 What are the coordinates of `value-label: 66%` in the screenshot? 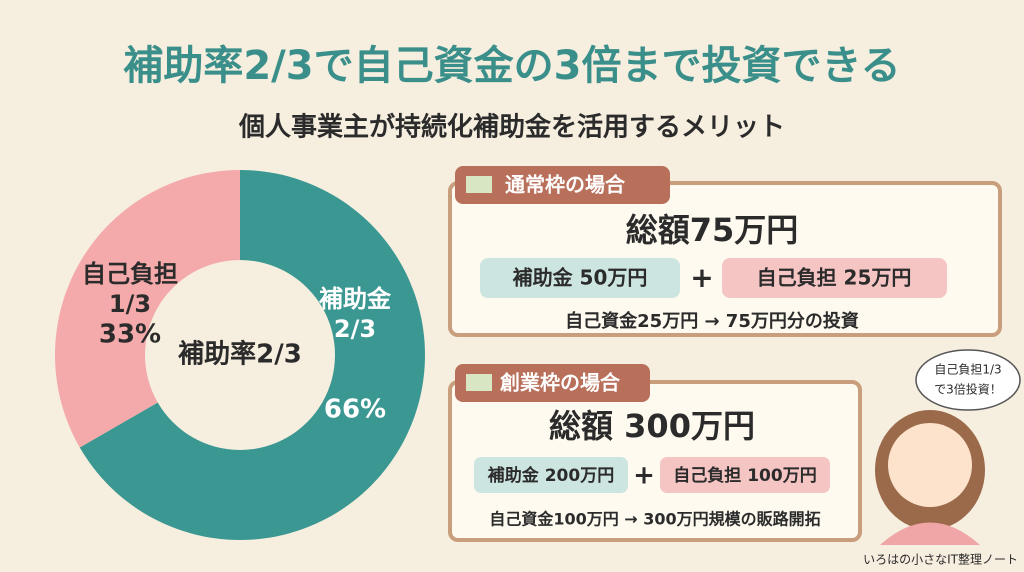 It's located at (355, 410).